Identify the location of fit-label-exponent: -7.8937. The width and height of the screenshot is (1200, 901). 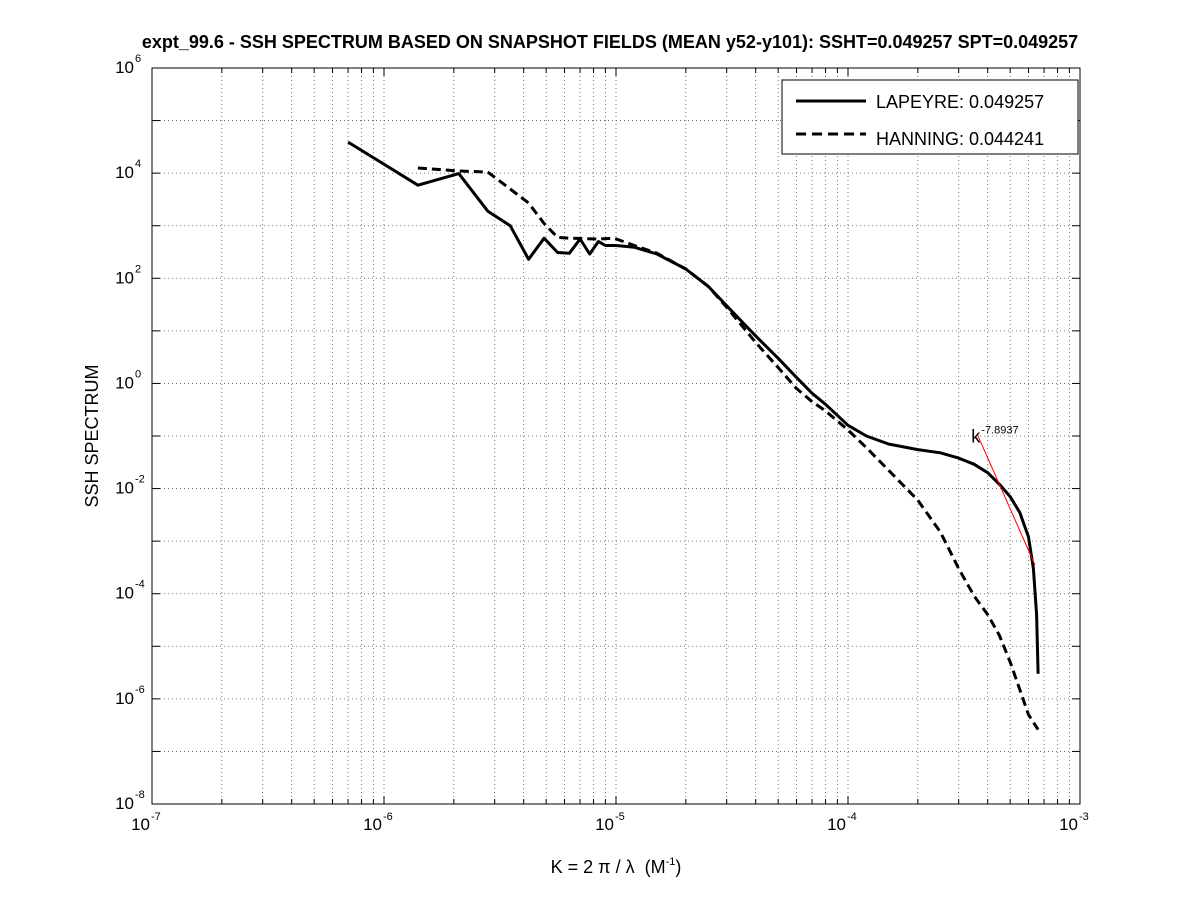
(999, 431).